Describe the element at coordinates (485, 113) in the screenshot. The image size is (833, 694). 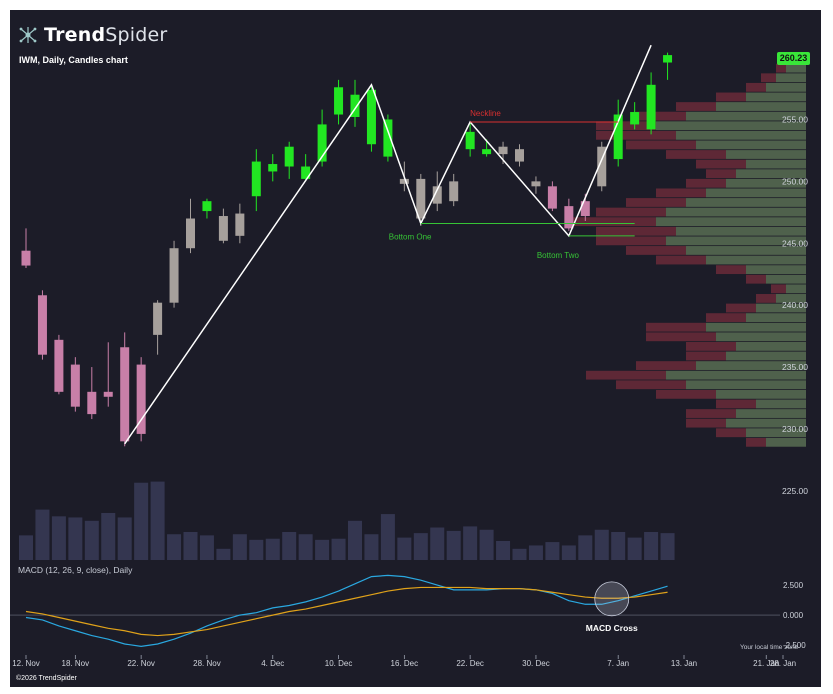
I see `neckline-label: Neckline` at that location.